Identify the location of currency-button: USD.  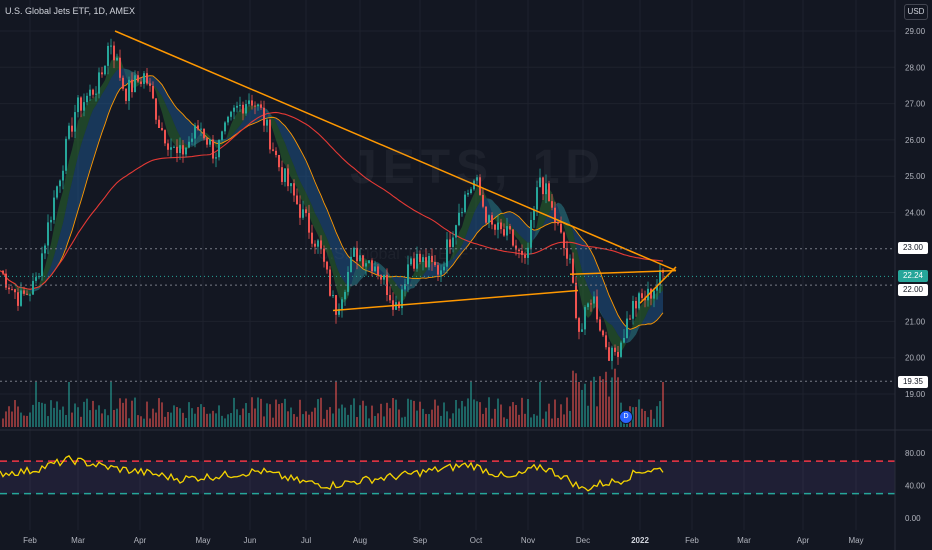
(916, 12).